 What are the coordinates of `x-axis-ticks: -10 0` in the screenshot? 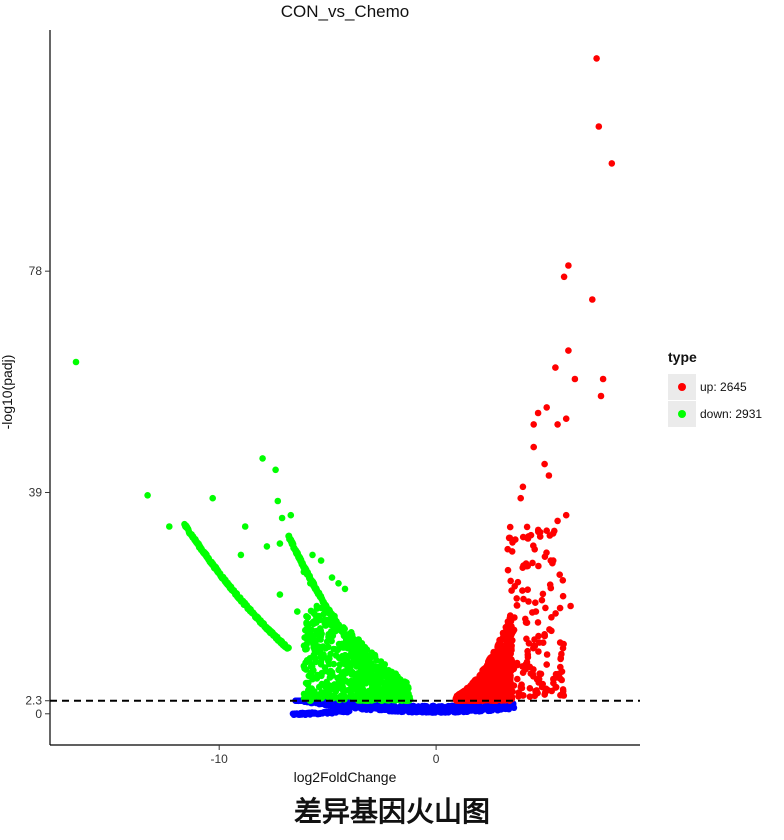 It's located at (325, 755).